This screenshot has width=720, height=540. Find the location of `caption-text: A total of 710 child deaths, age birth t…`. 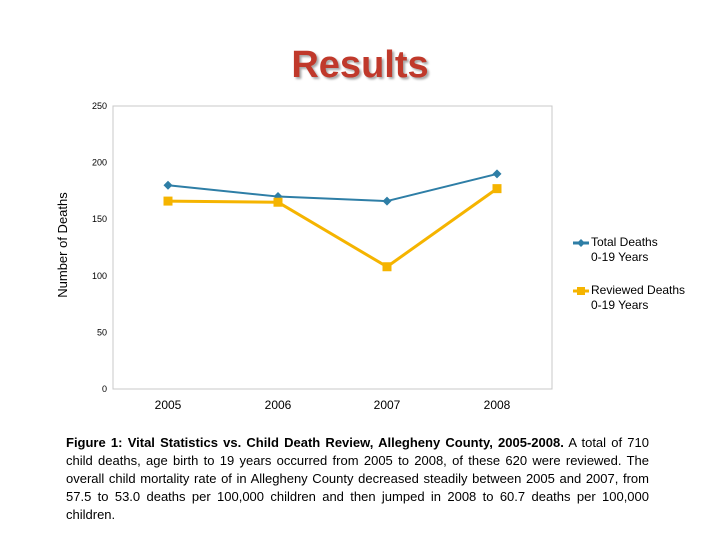

caption-text: A total of 710 child deaths, age birth t… is located at coordinates (357, 478).